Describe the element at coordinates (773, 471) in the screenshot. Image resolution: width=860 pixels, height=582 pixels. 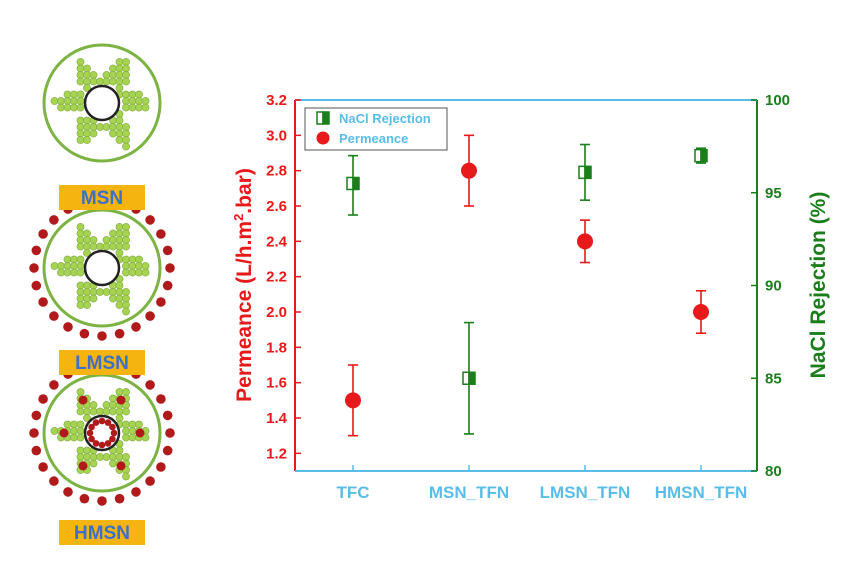
I see `right-tick-label: 80` at that location.